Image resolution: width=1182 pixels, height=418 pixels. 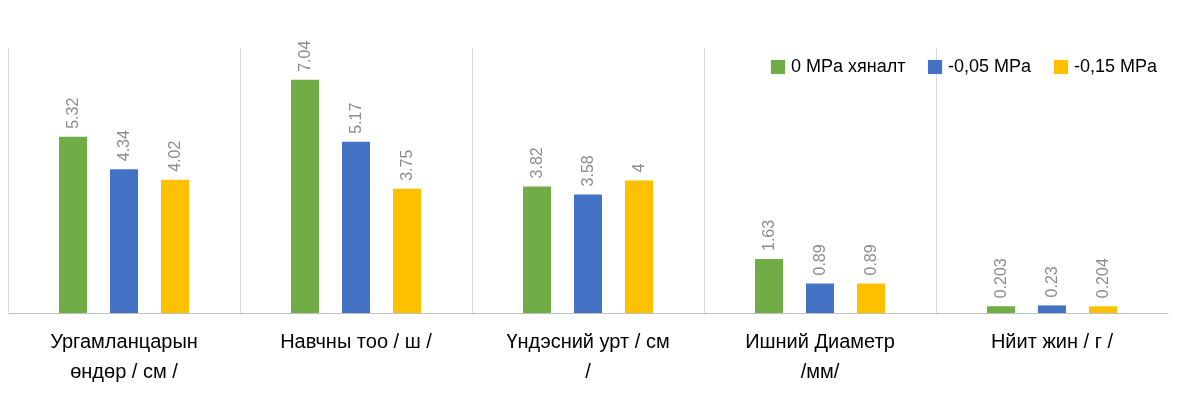 What do you see at coordinates (1052, 340) in the screenshot?
I see `x-tick-label: Нйит жин / г /` at bounding box center [1052, 340].